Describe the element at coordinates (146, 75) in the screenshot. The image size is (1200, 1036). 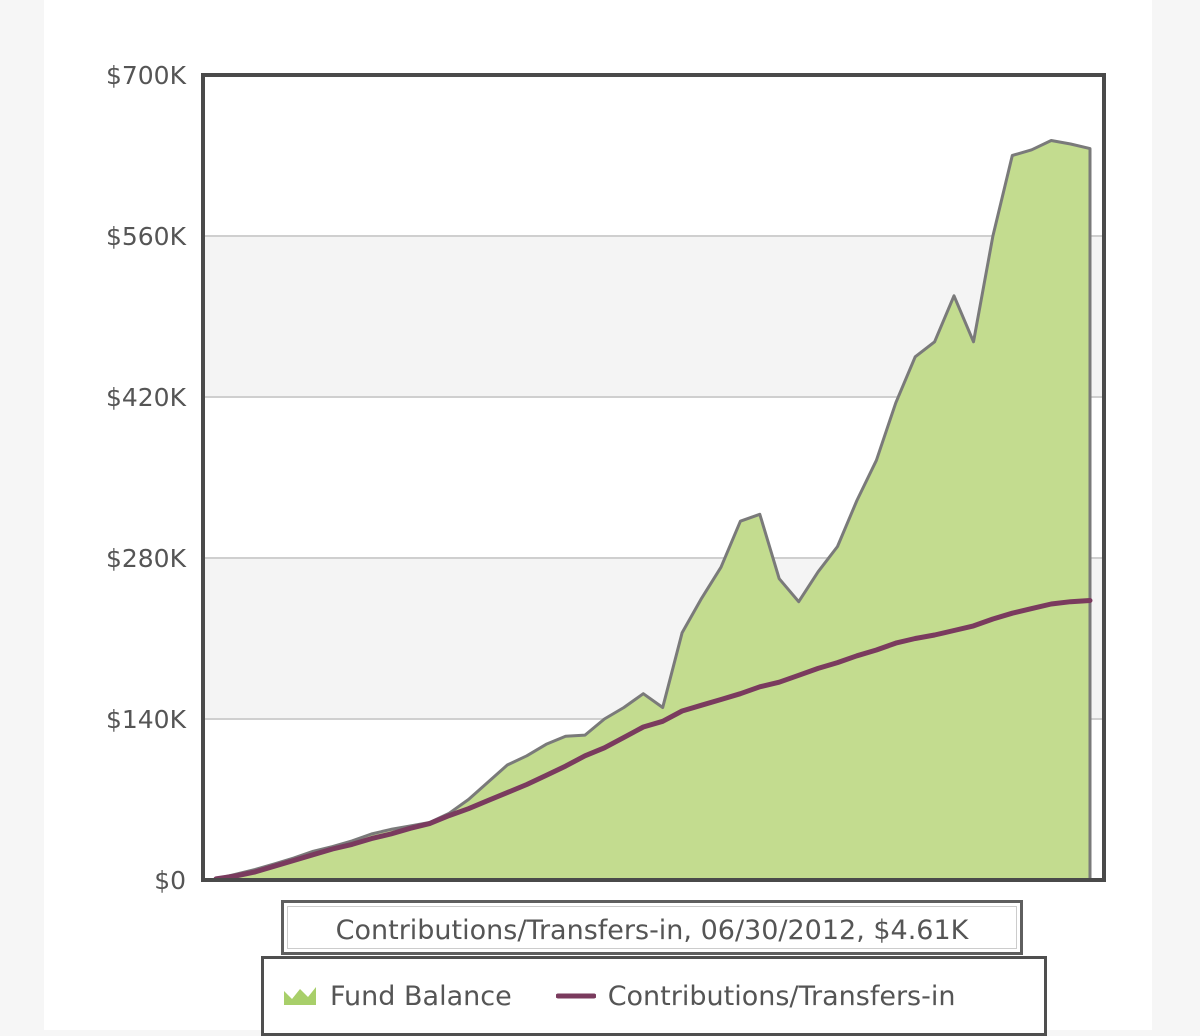
I see `y-tick-label: $700K` at that location.